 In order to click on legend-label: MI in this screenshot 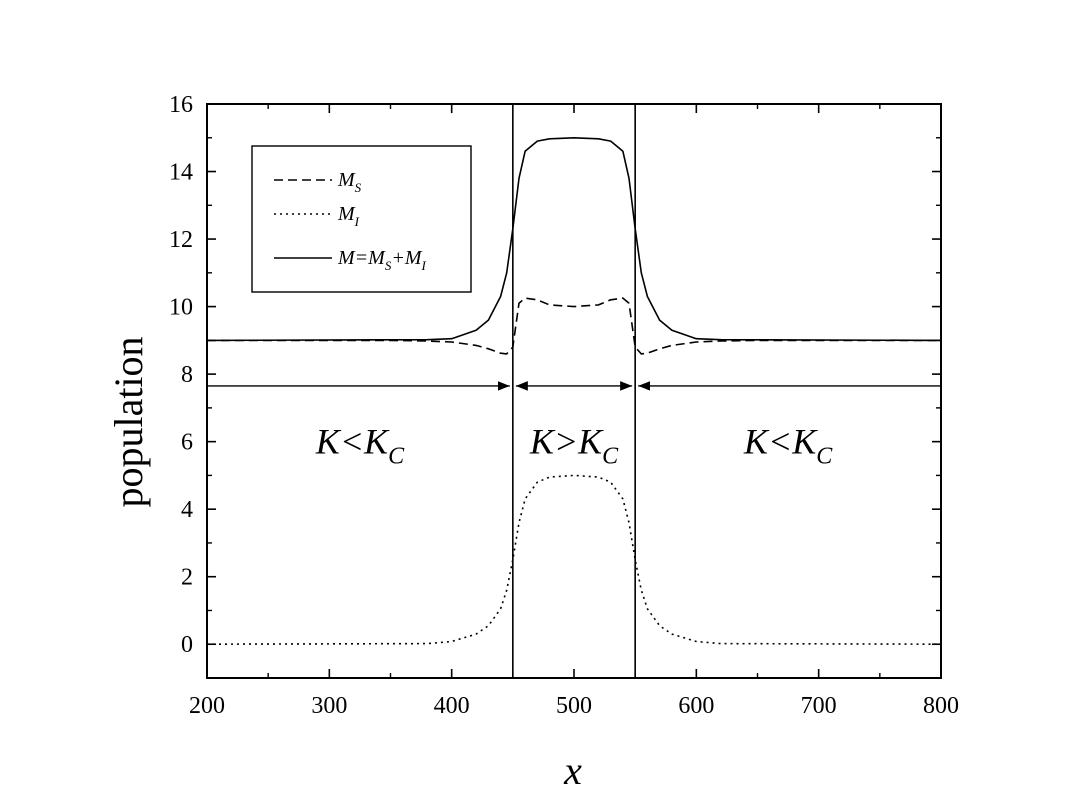, I will do `click(348, 216)`.